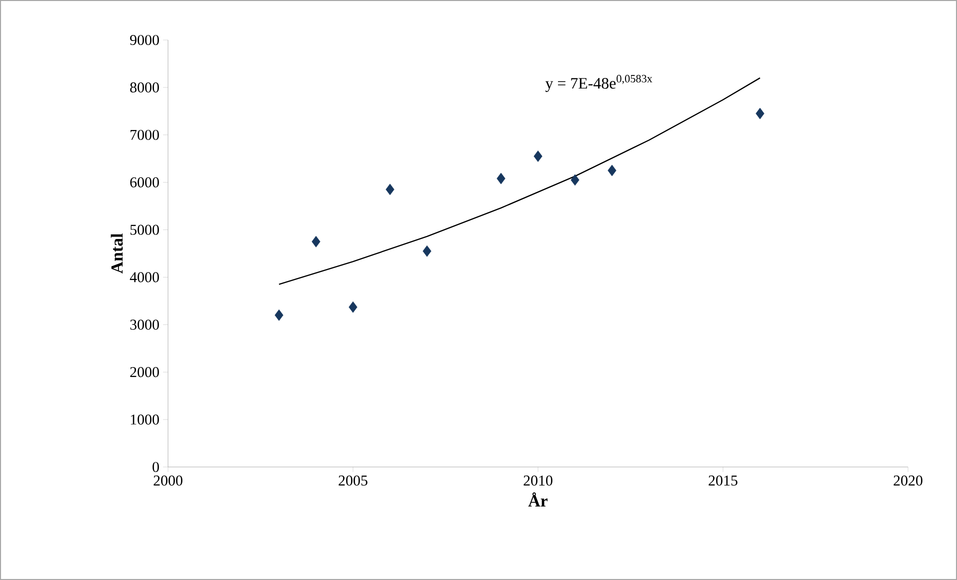 The height and width of the screenshot is (580, 957). What do you see at coordinates (144, 419) in the screenshot?
I see `y-tick-label: 1000` at bounding box center [144, 419].